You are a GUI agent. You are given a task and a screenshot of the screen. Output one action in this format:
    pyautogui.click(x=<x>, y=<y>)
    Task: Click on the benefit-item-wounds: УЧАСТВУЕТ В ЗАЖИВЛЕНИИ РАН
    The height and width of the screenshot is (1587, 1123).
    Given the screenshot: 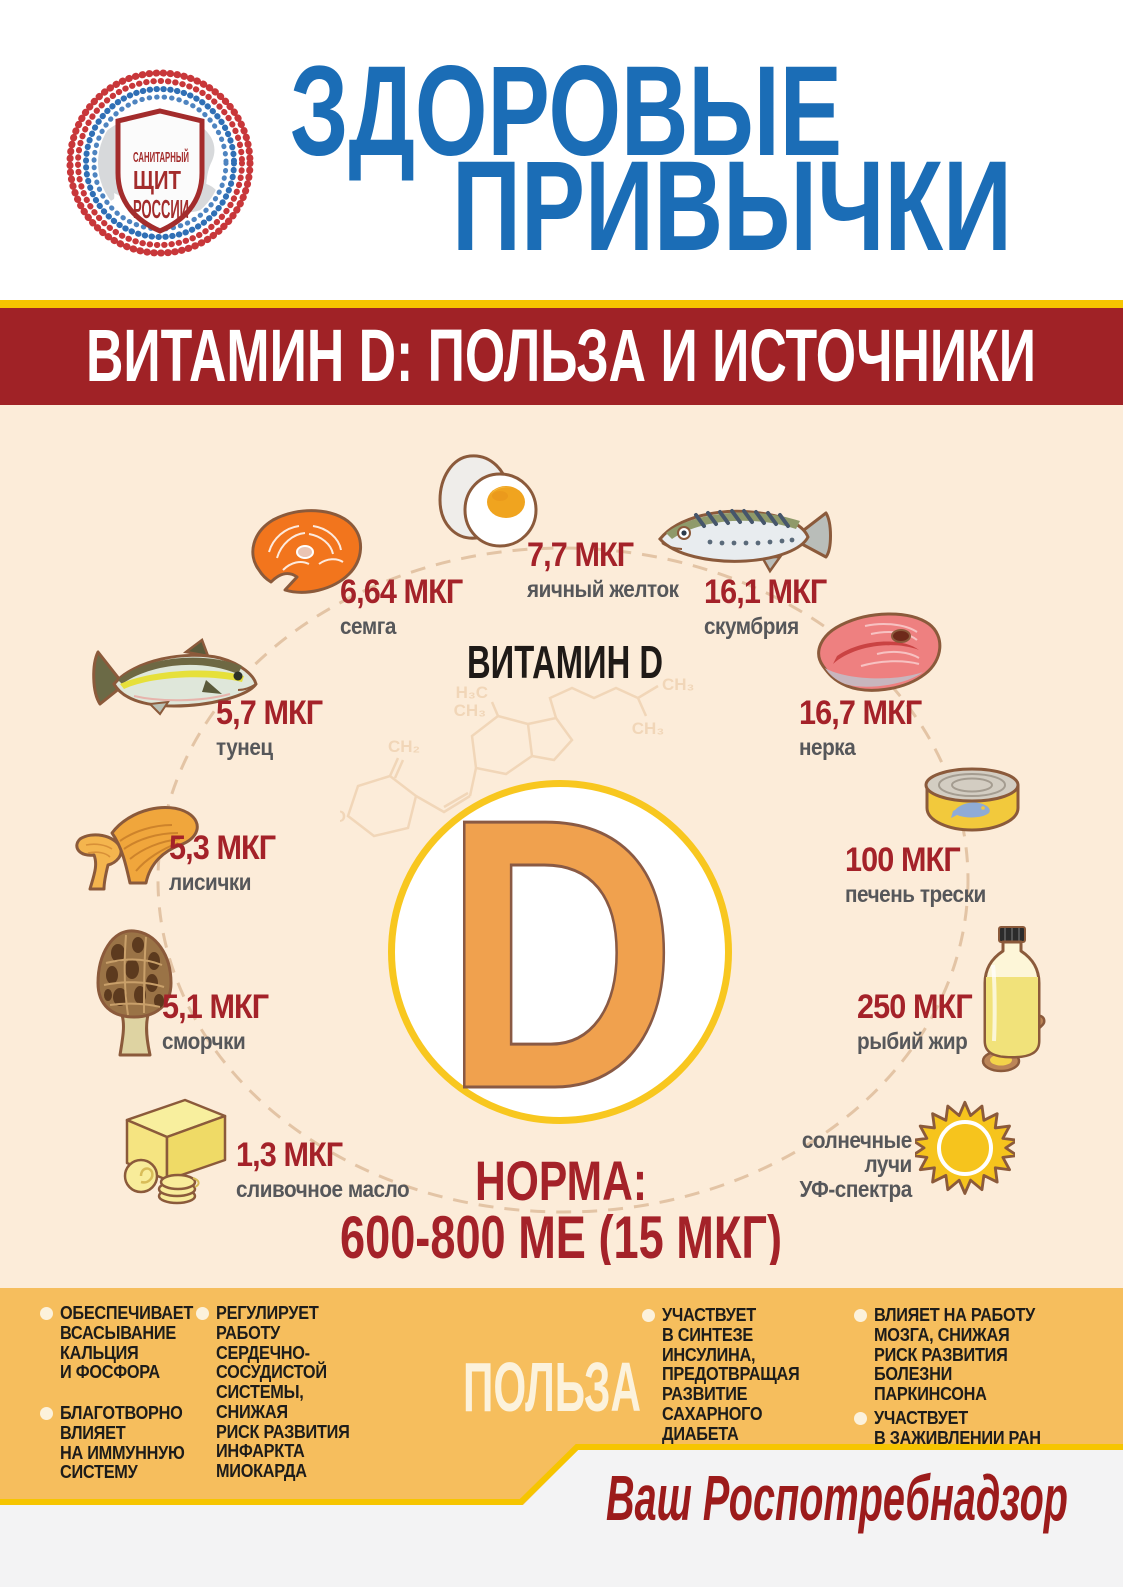 What is the action you would take?
    pyautogui.click(x=974, y=1428)
    